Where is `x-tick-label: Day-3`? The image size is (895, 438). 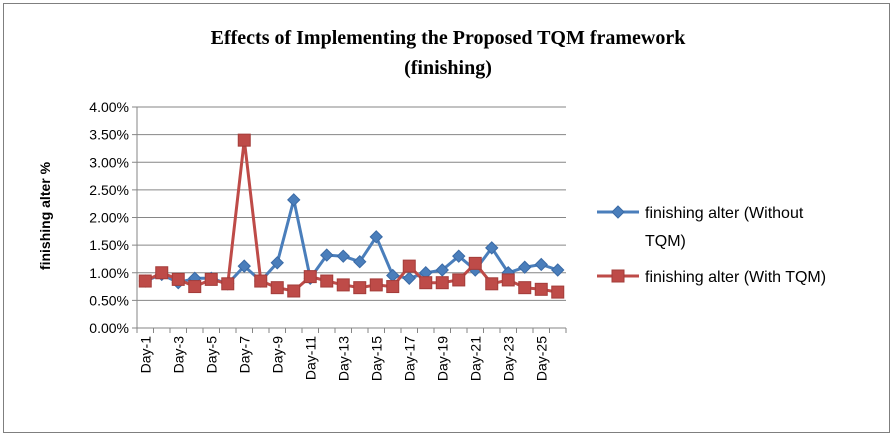
x-tick-label: Day-3 is located at coordinates (178, 355).